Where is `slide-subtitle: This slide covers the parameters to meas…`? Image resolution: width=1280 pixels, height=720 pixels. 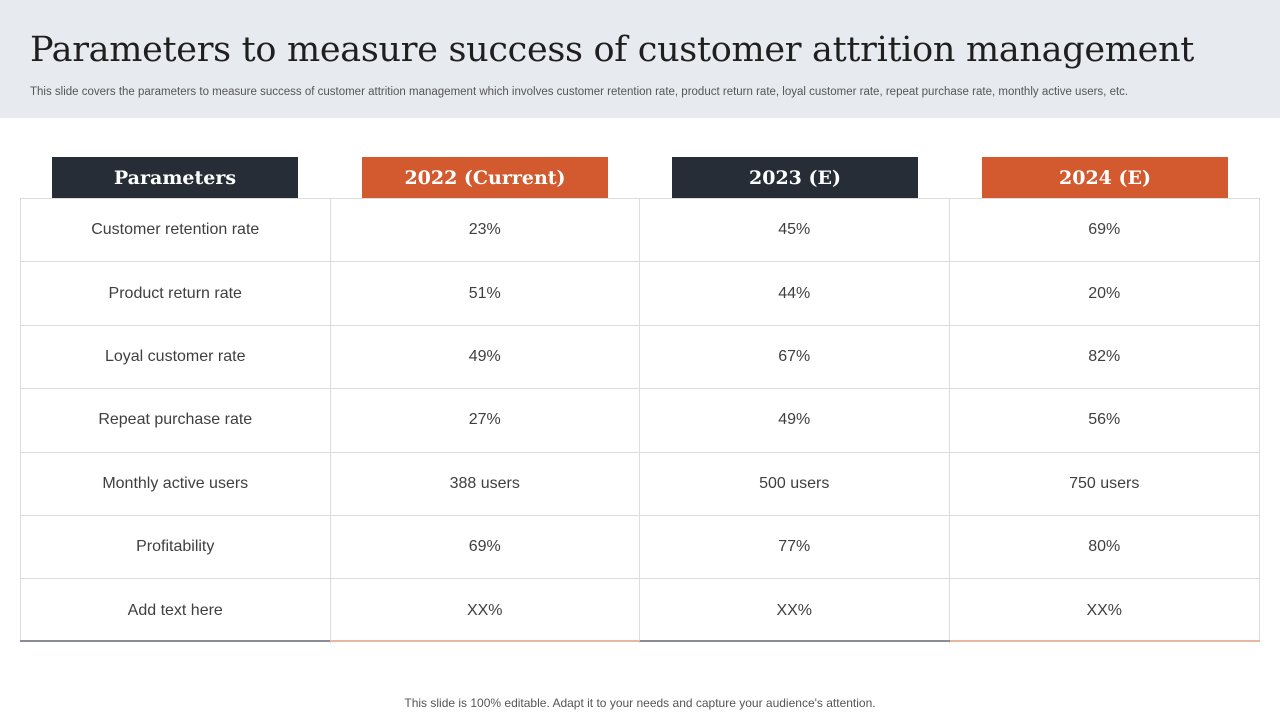
slide-subtitle: This slide covers the parameters to meas… is located at coordinates (579, 92).